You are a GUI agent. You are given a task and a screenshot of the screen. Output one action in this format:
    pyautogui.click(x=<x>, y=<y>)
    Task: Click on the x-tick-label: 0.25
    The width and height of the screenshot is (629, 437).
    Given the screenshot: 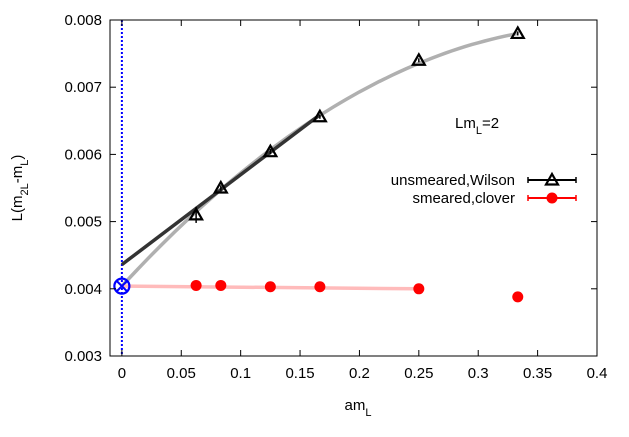 What is the action you would take?
    pyautogui.click(x=418, y=373)
    